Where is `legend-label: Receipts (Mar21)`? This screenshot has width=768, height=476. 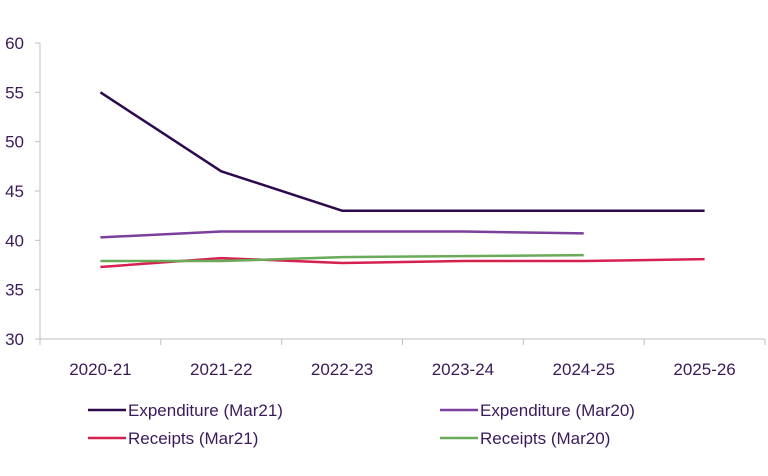 legend-label: Receipts (Mar21) is located at coordinates (193, 438).